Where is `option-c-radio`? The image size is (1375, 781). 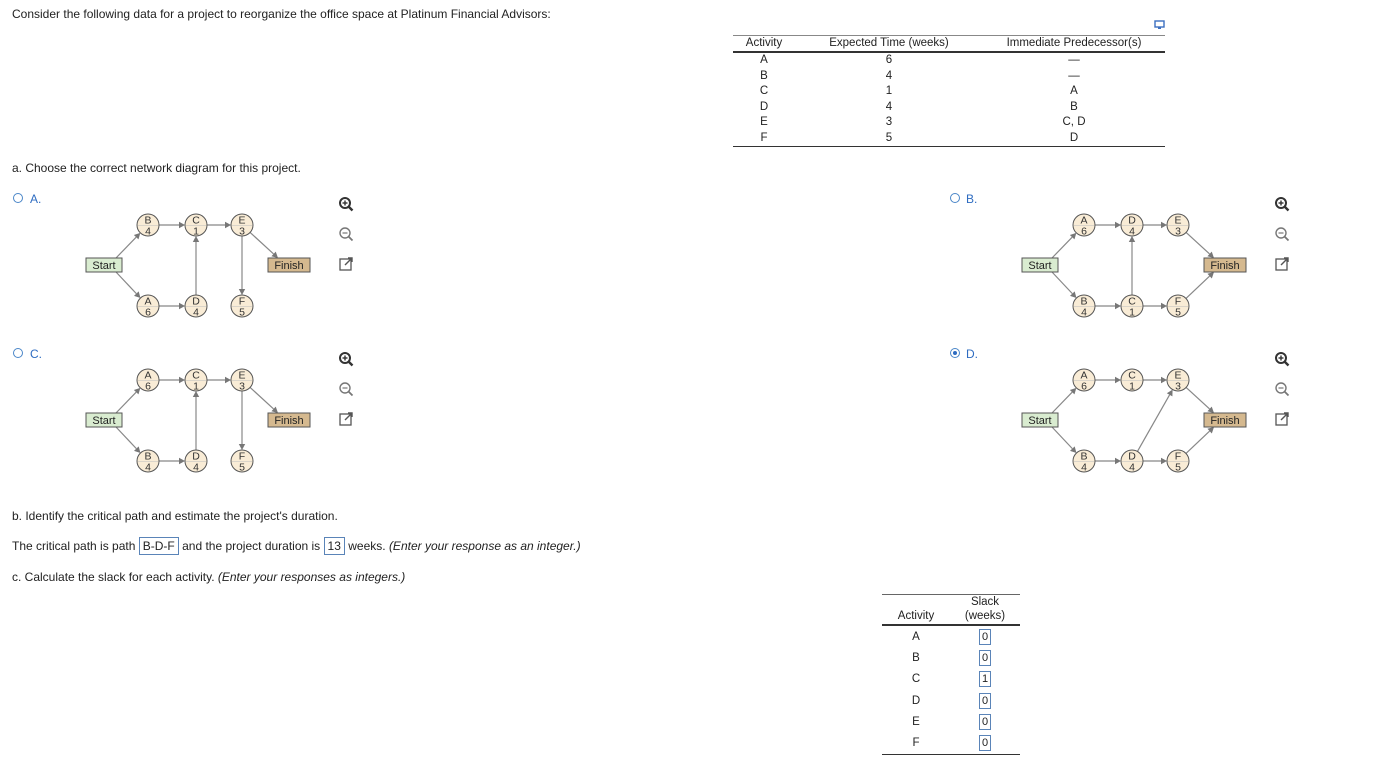 option-c-radio is located at coordinates (18, 353).